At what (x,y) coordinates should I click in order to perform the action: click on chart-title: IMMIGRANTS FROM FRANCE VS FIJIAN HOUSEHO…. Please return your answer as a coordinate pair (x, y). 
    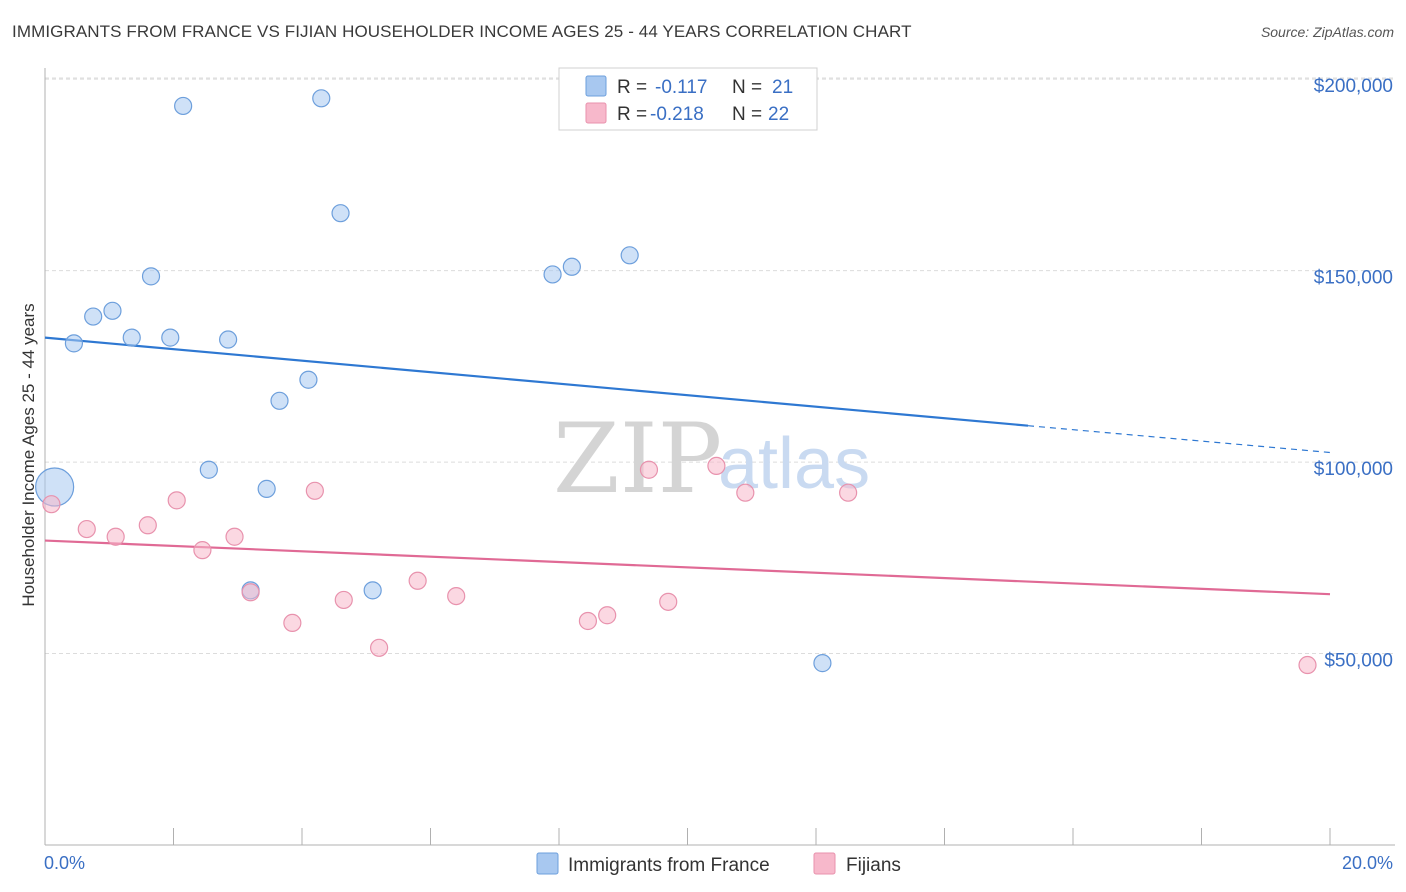
    Looking at the image, I should click on (462, 31).